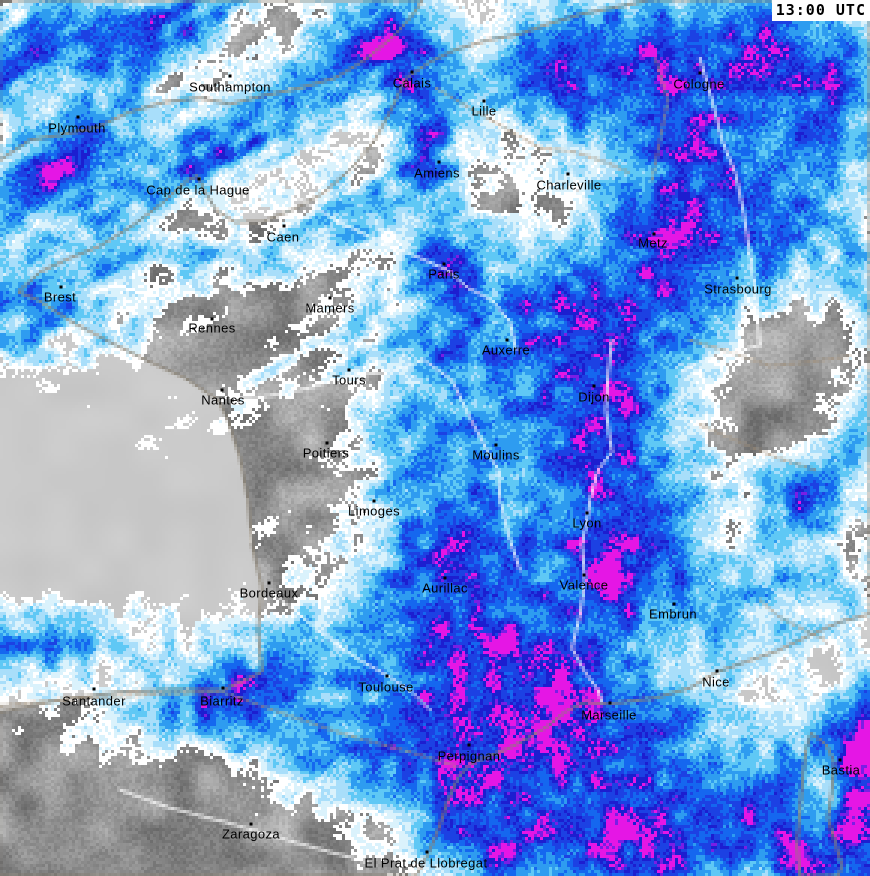 The height and width of the screenshot is (876, 870). I want to click on timestamp-badge: 13:00 UTC, so click(820, 10).